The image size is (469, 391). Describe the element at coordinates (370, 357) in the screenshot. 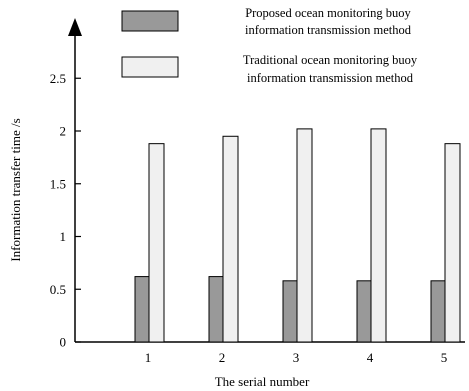

I see `x-tick-label: 4` at that location.